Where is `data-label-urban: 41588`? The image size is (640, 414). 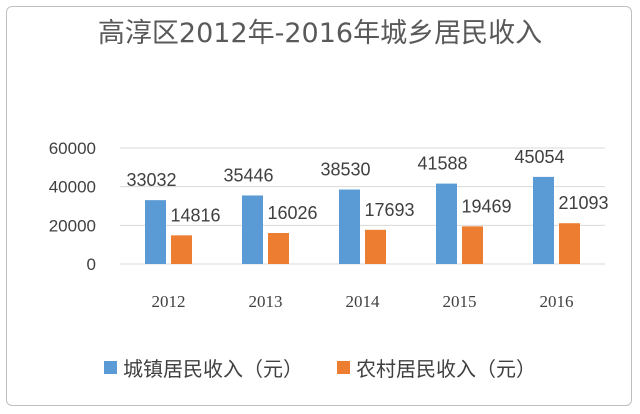 data-label-urban: 41588 is located at coordinates (442, 164).